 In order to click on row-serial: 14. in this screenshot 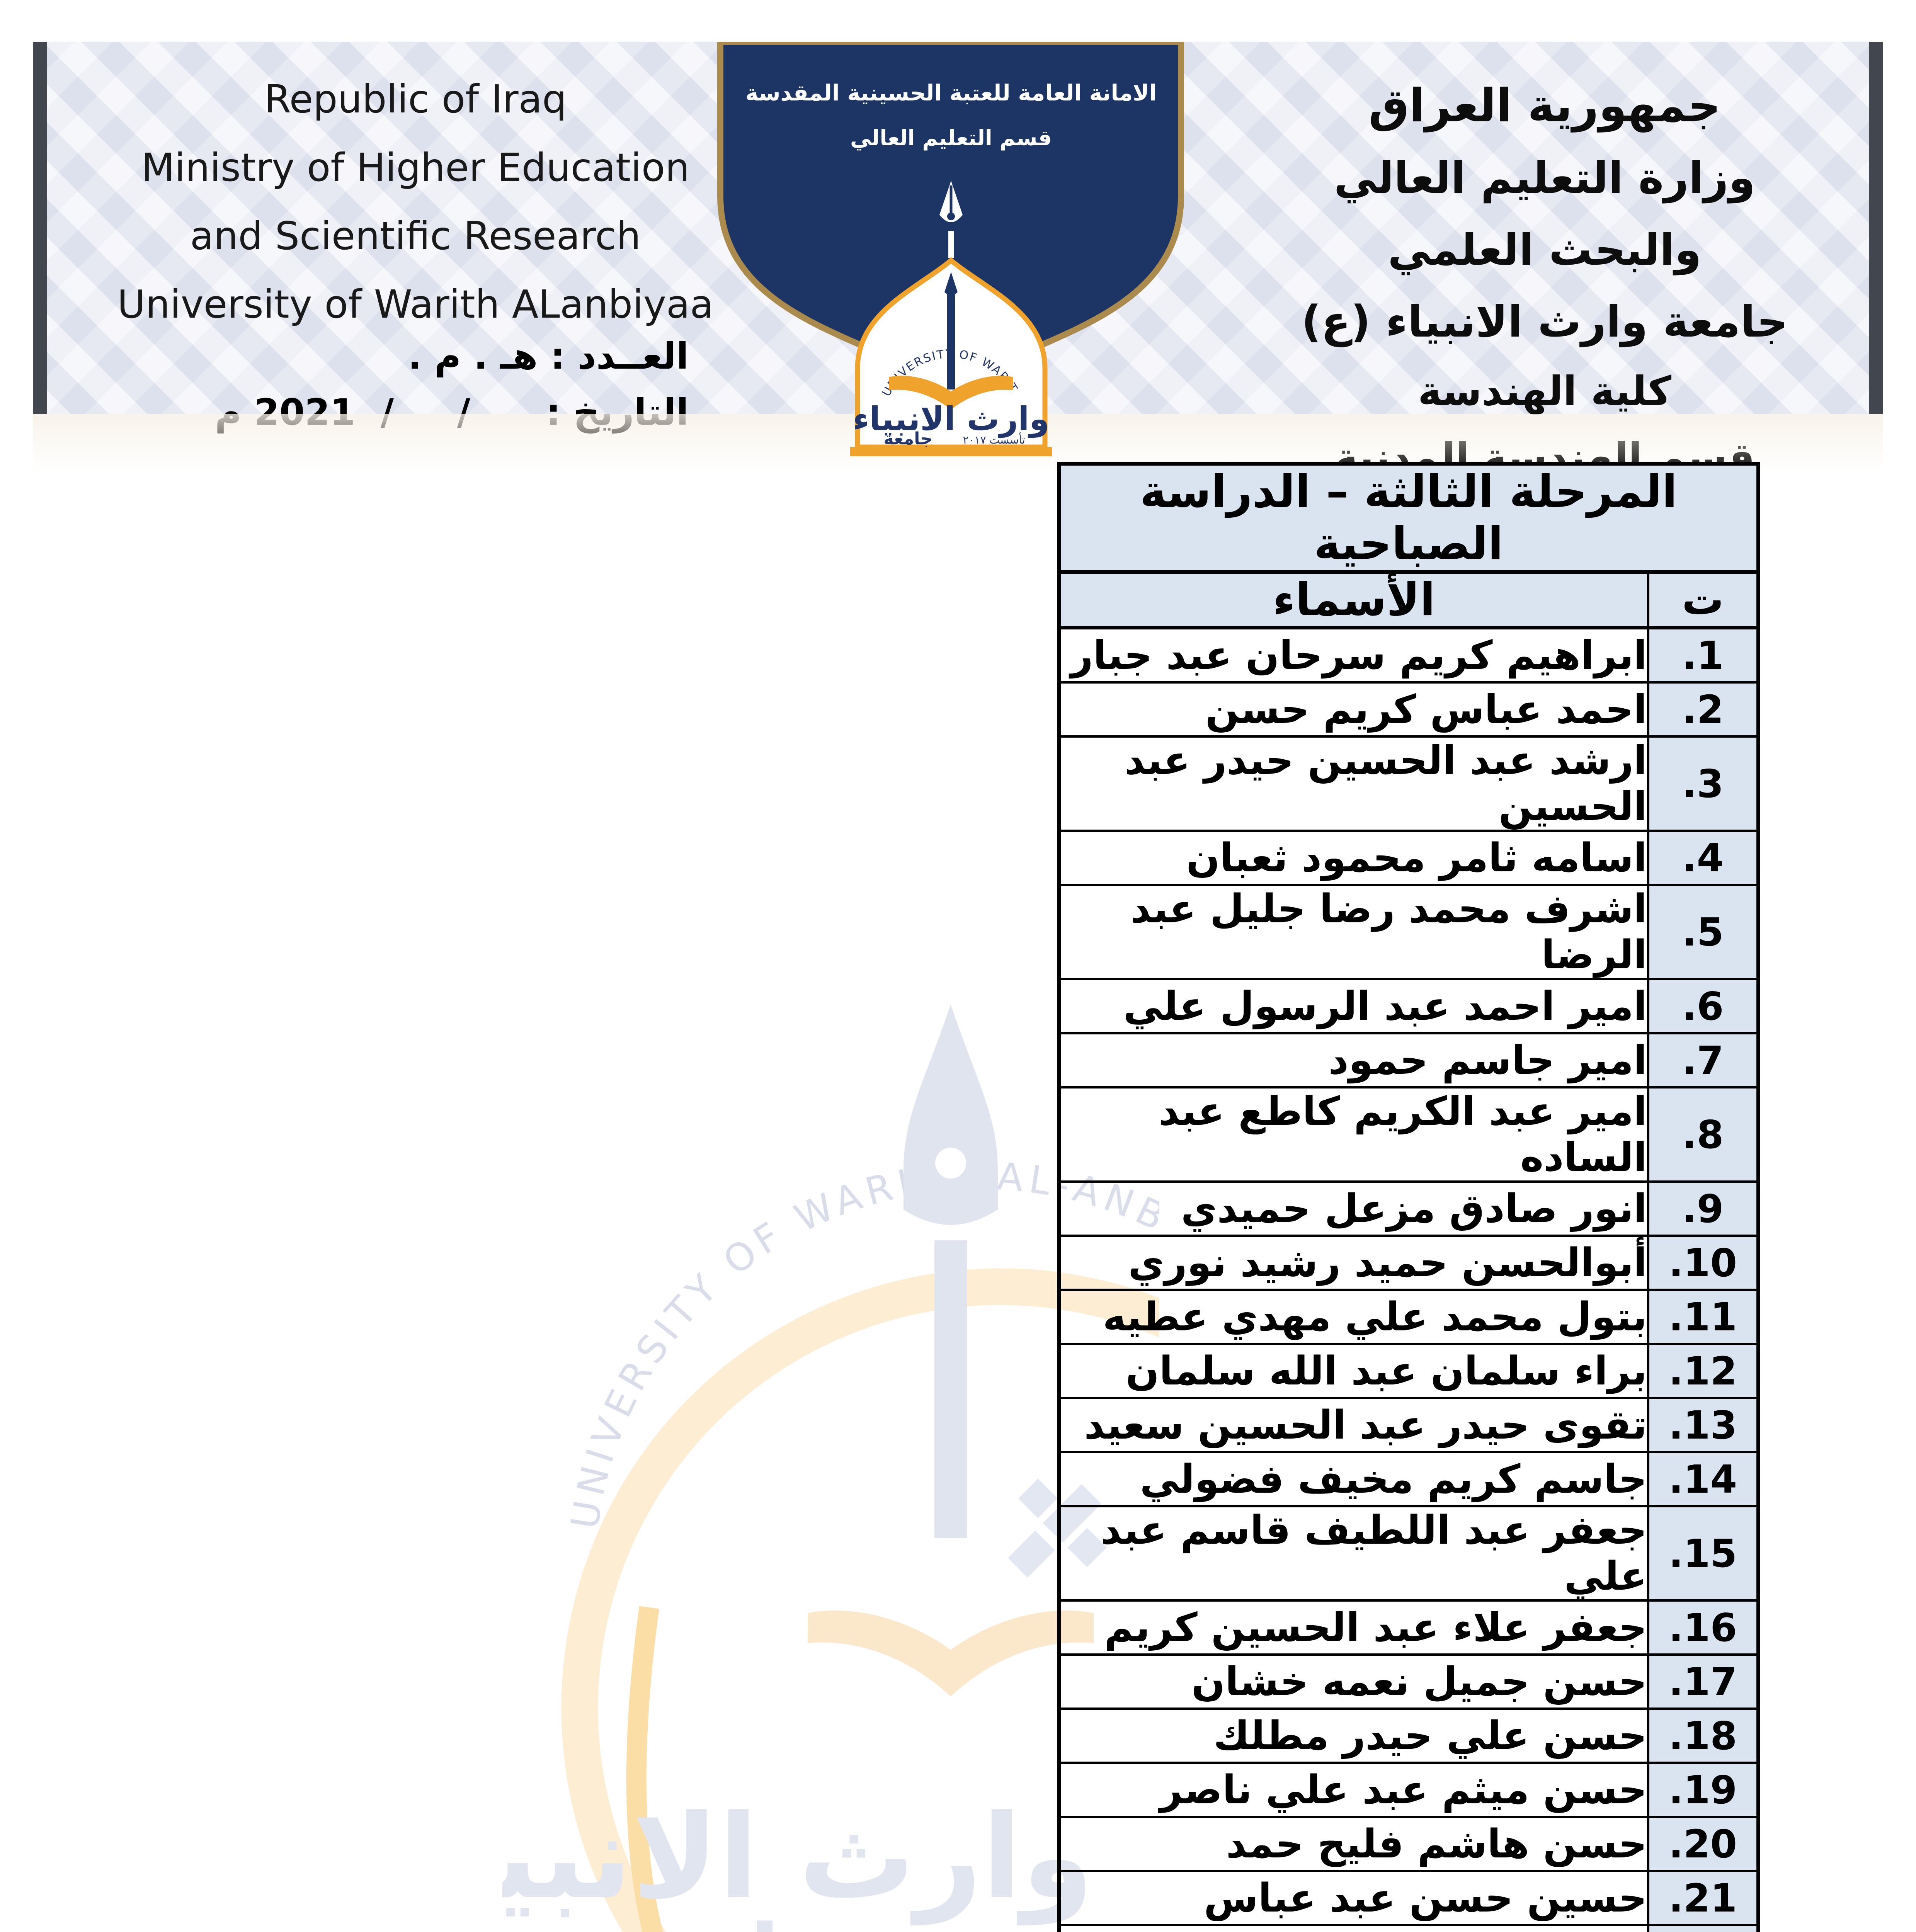, I will do `click(1703, 1479)`.